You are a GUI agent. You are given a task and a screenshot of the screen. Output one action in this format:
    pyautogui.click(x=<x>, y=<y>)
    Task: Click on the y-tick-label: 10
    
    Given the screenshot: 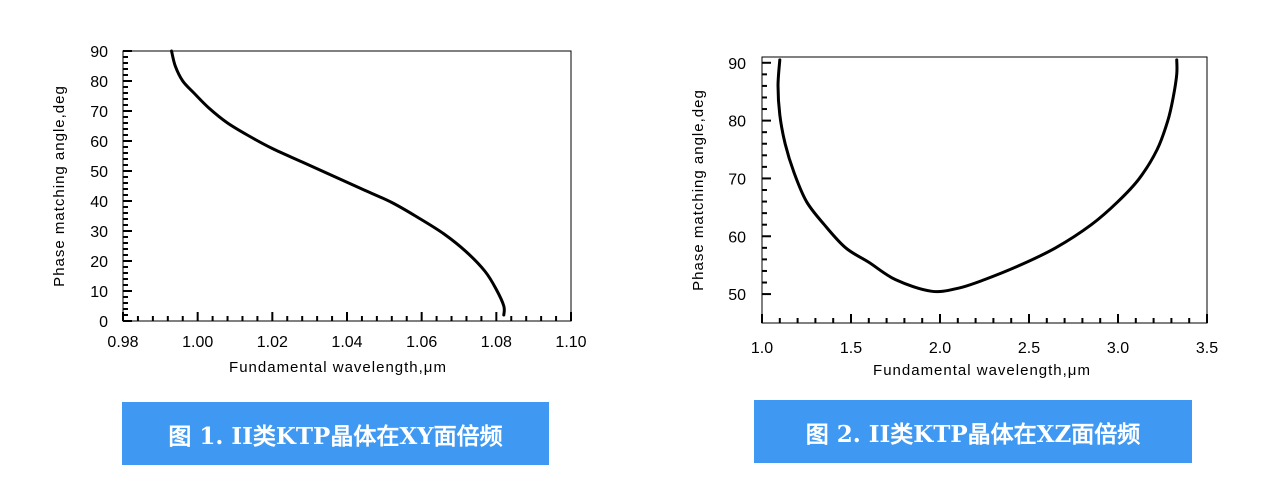 What is the action you would take?
    pyautogui.click(x=99, y=292)
    